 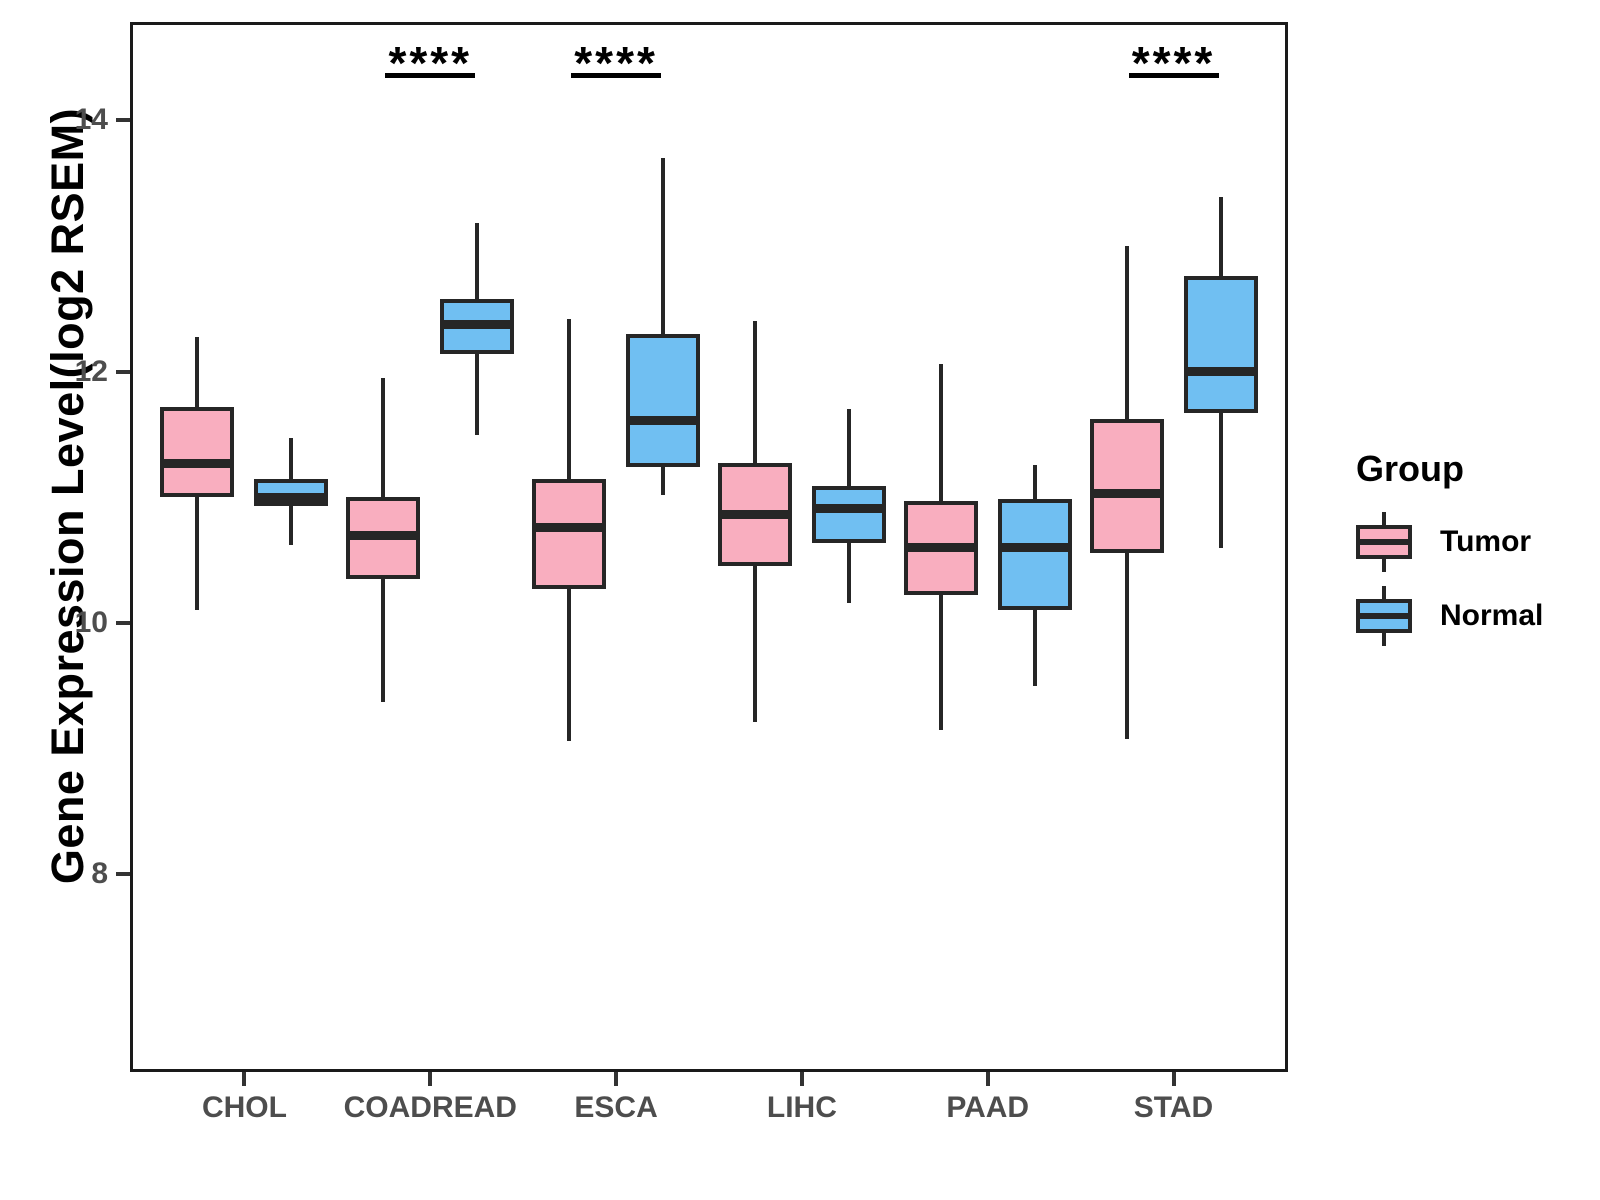 What do you see at coordinates (291, 497) in the screenshot?
I see `median-normal-chol` at bounding box center [291, 497].